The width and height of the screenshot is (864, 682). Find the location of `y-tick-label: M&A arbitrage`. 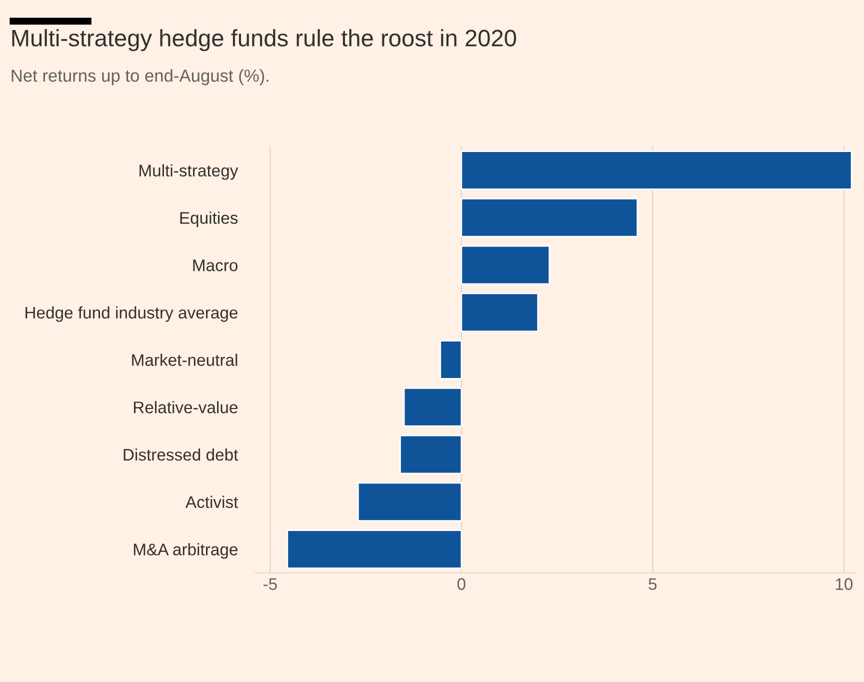

y-tick-label: M&A arbitrage is located at coordinates (186, 551).